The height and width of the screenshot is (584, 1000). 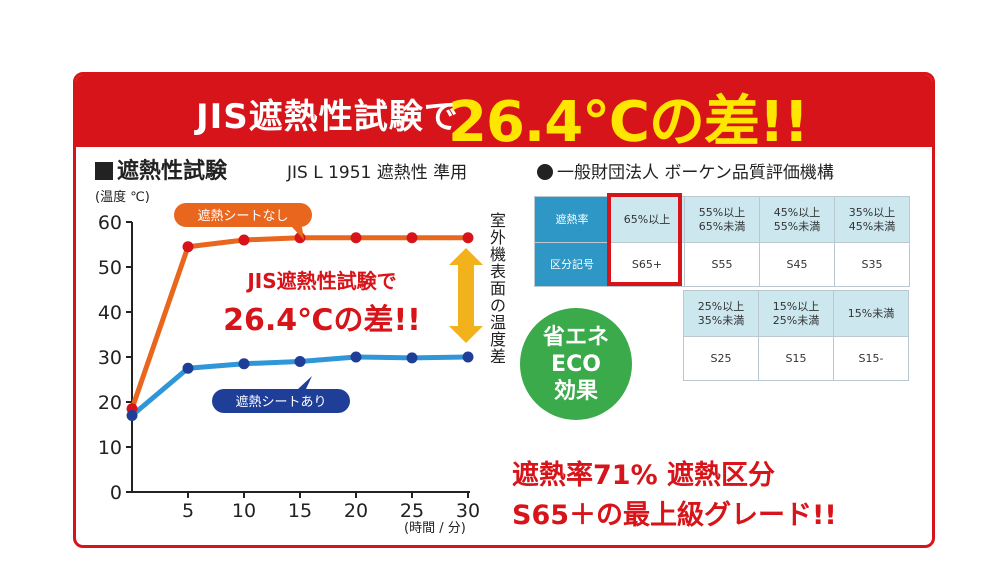 I want to click on section-title: 遮熱性試験, so click(x=161, y=169).